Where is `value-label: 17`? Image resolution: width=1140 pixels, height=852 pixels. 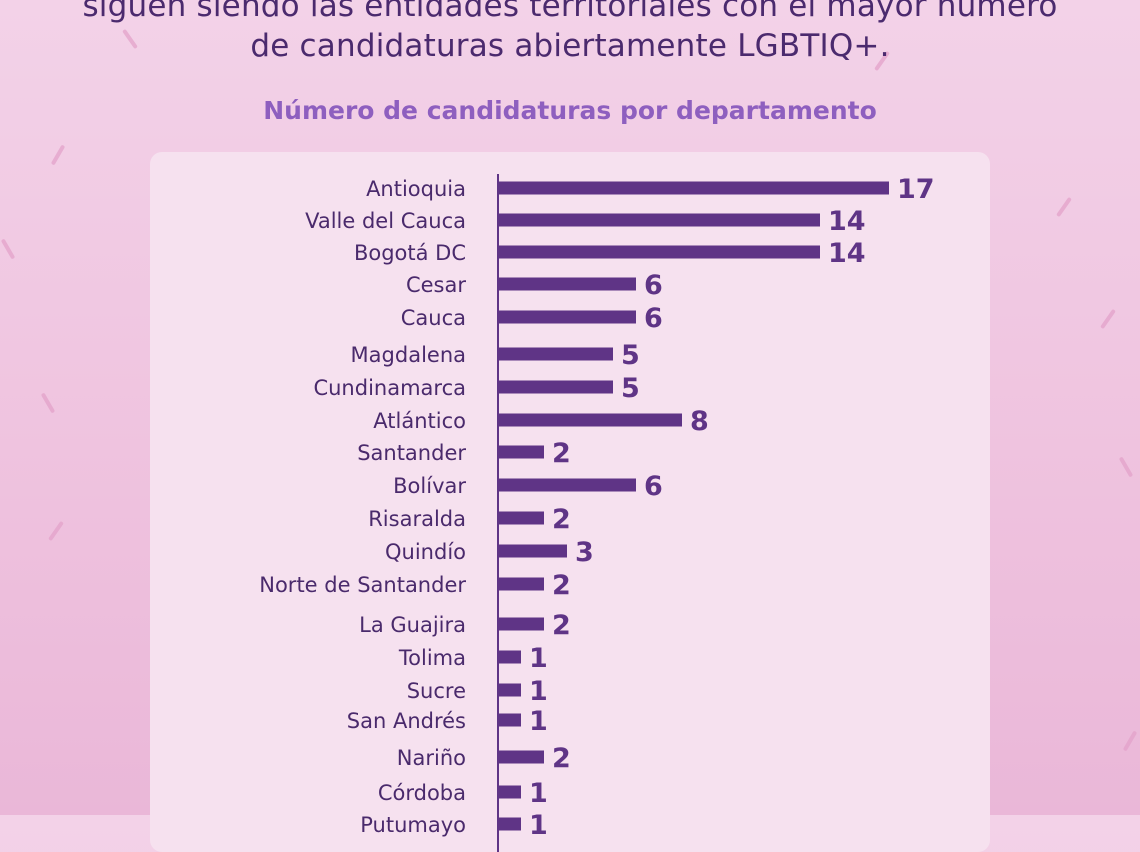
value-label: 17 is located at coordinates (916, 189).